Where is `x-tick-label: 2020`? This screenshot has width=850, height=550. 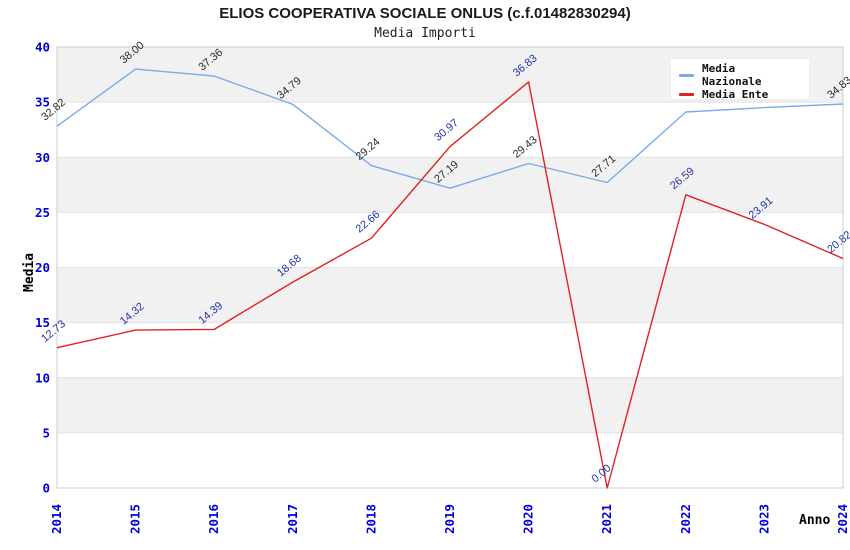 x-tick-label: 2020 is located at coordinates (528, 519).